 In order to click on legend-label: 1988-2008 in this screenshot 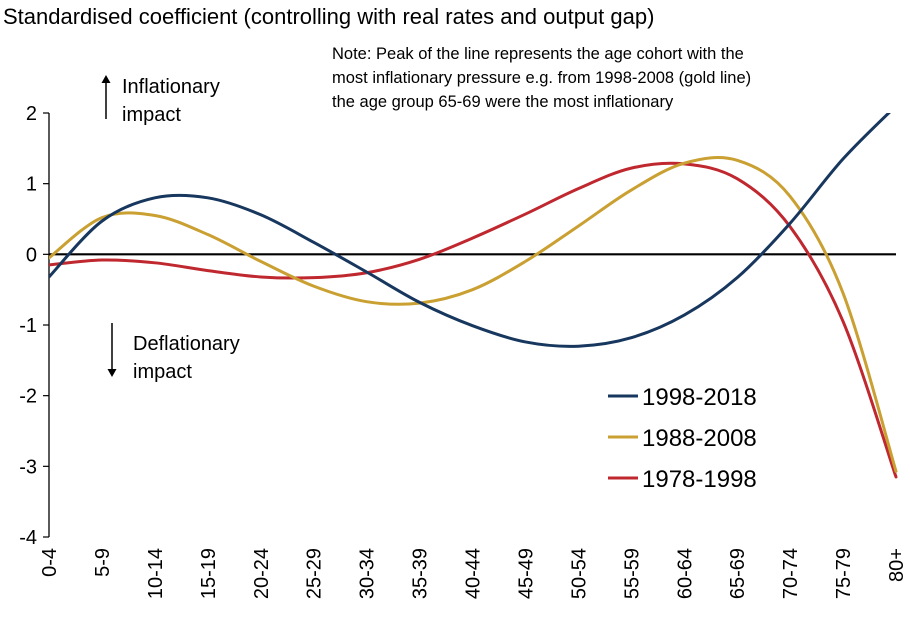, I will do `click(699, 438)`.